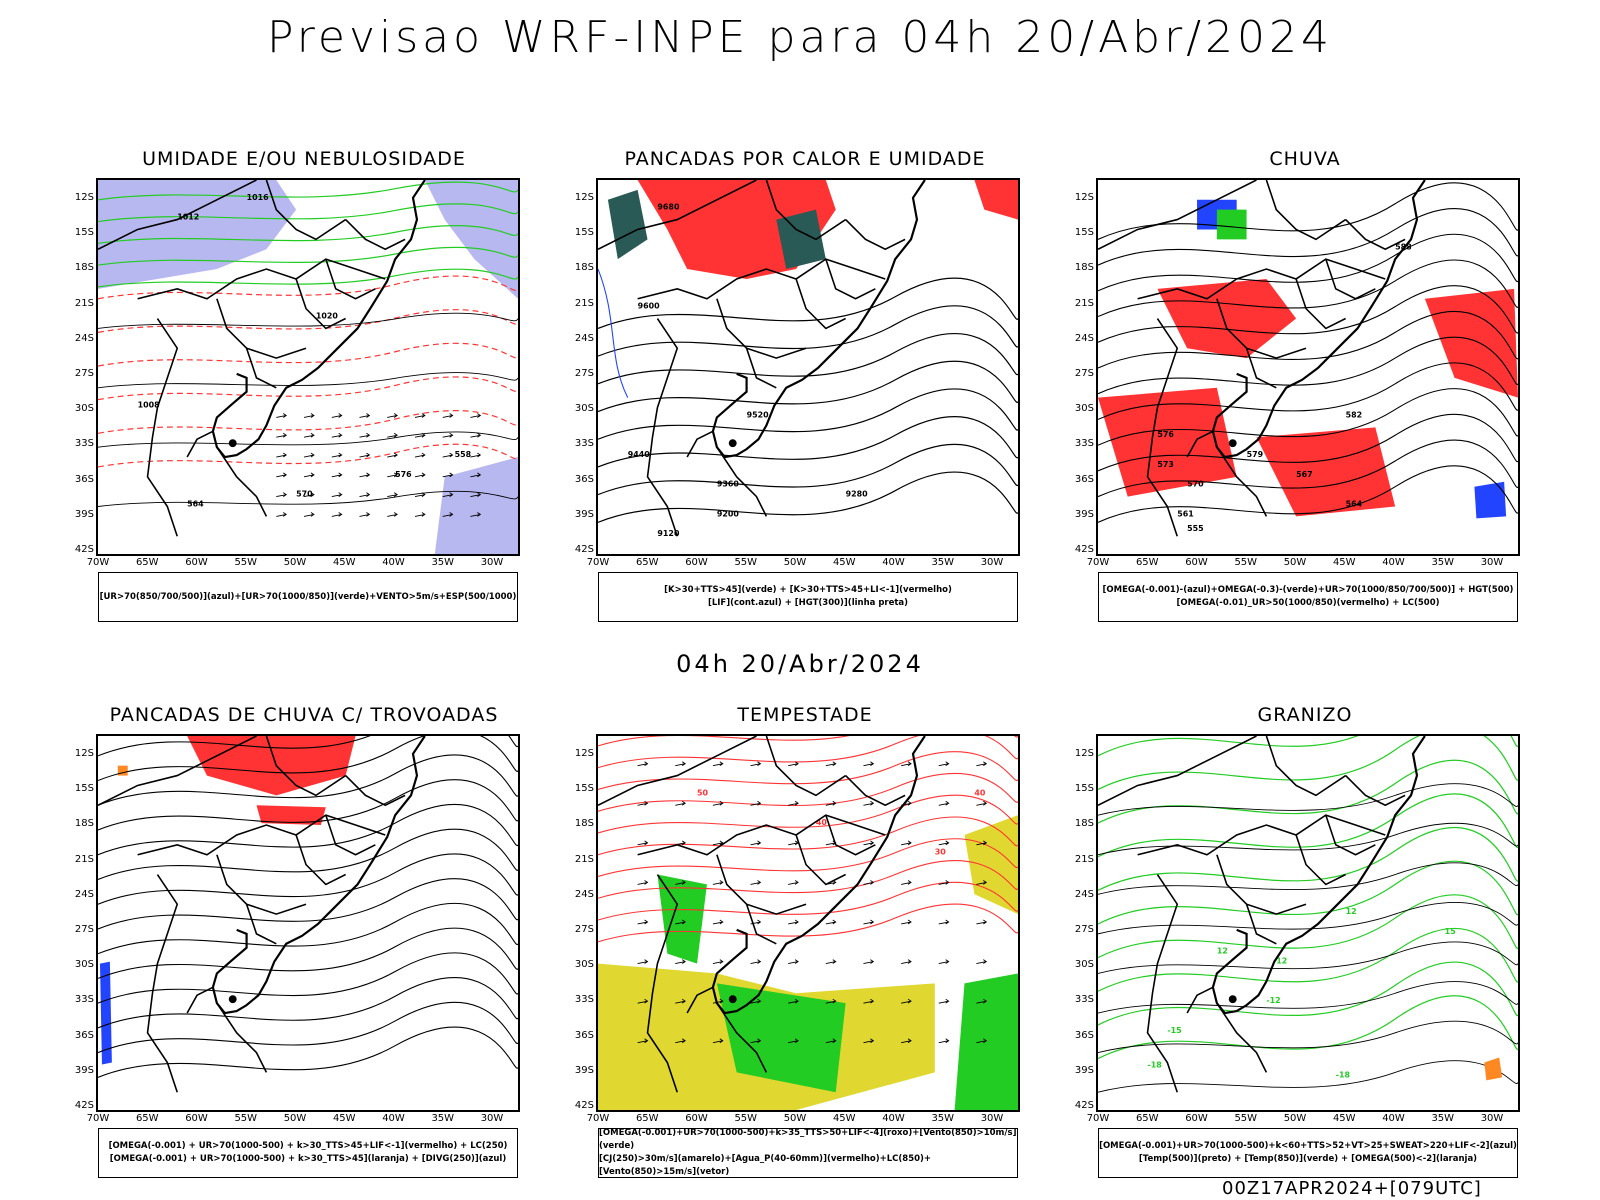 The height and width of the screenshot is (1200, 1600). I want to click on contour-label: 555, so click(1195, 528).